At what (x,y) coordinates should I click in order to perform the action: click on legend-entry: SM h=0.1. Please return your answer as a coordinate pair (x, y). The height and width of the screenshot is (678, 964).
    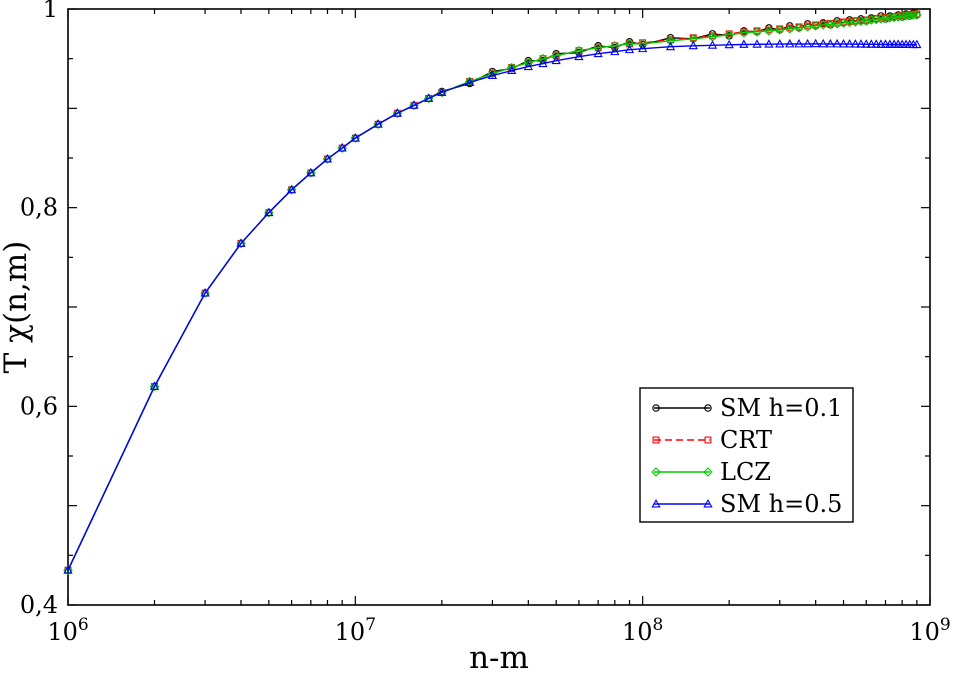
    Looking at the image, I should click on (747, 408).